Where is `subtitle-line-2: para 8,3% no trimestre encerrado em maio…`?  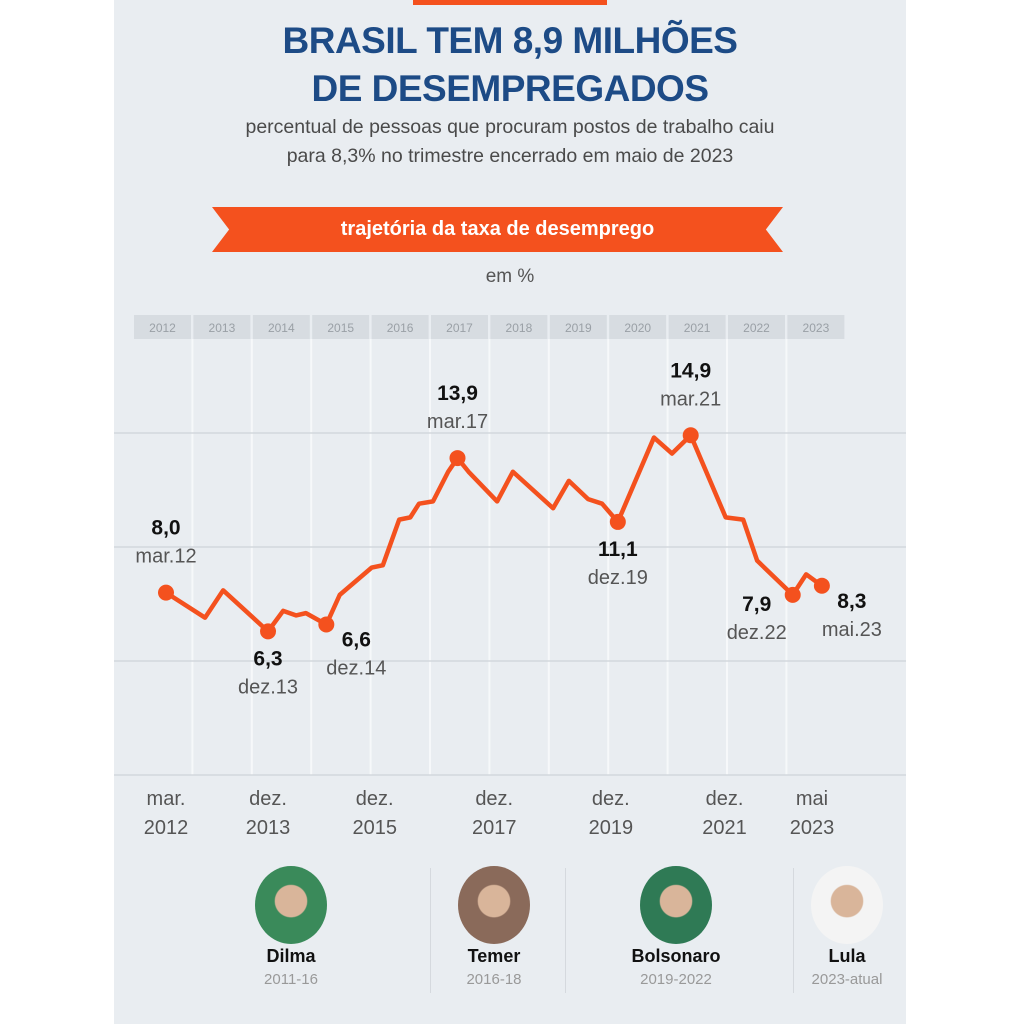 subtitle-line-2: para 8,3% no trimestre encerrado em maio… is located at coordinates (510, 156).